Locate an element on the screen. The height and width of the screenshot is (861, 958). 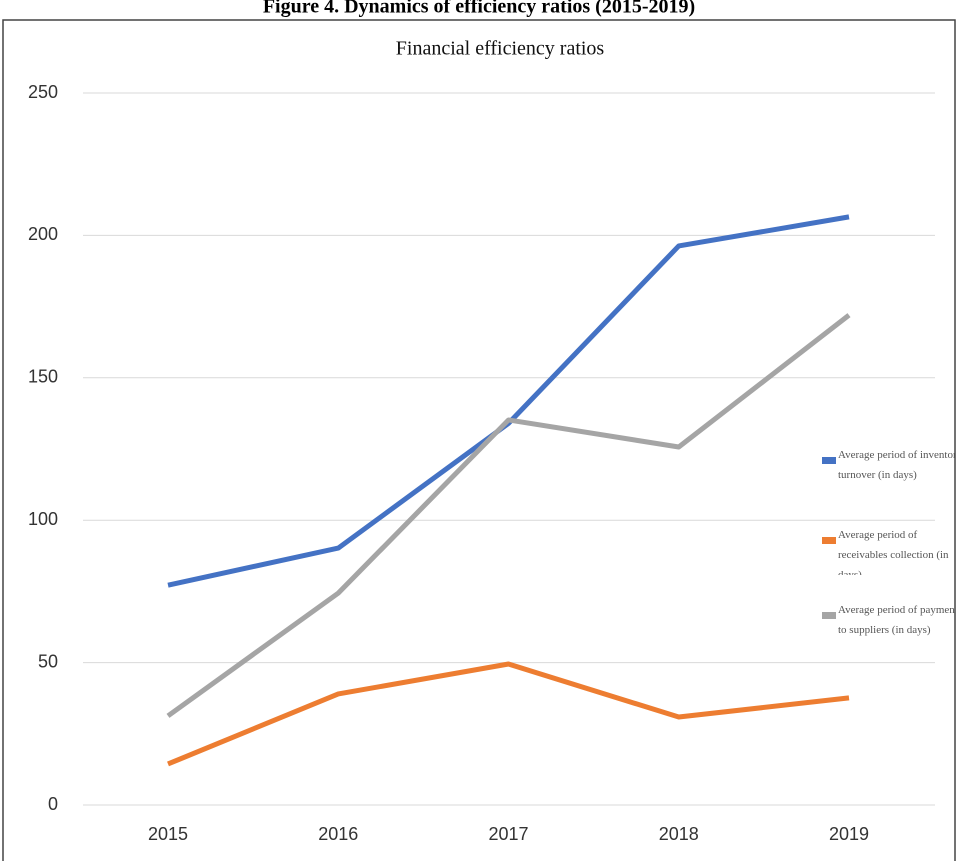
y-tick-label: 150 is located at coordinates (43, 377).